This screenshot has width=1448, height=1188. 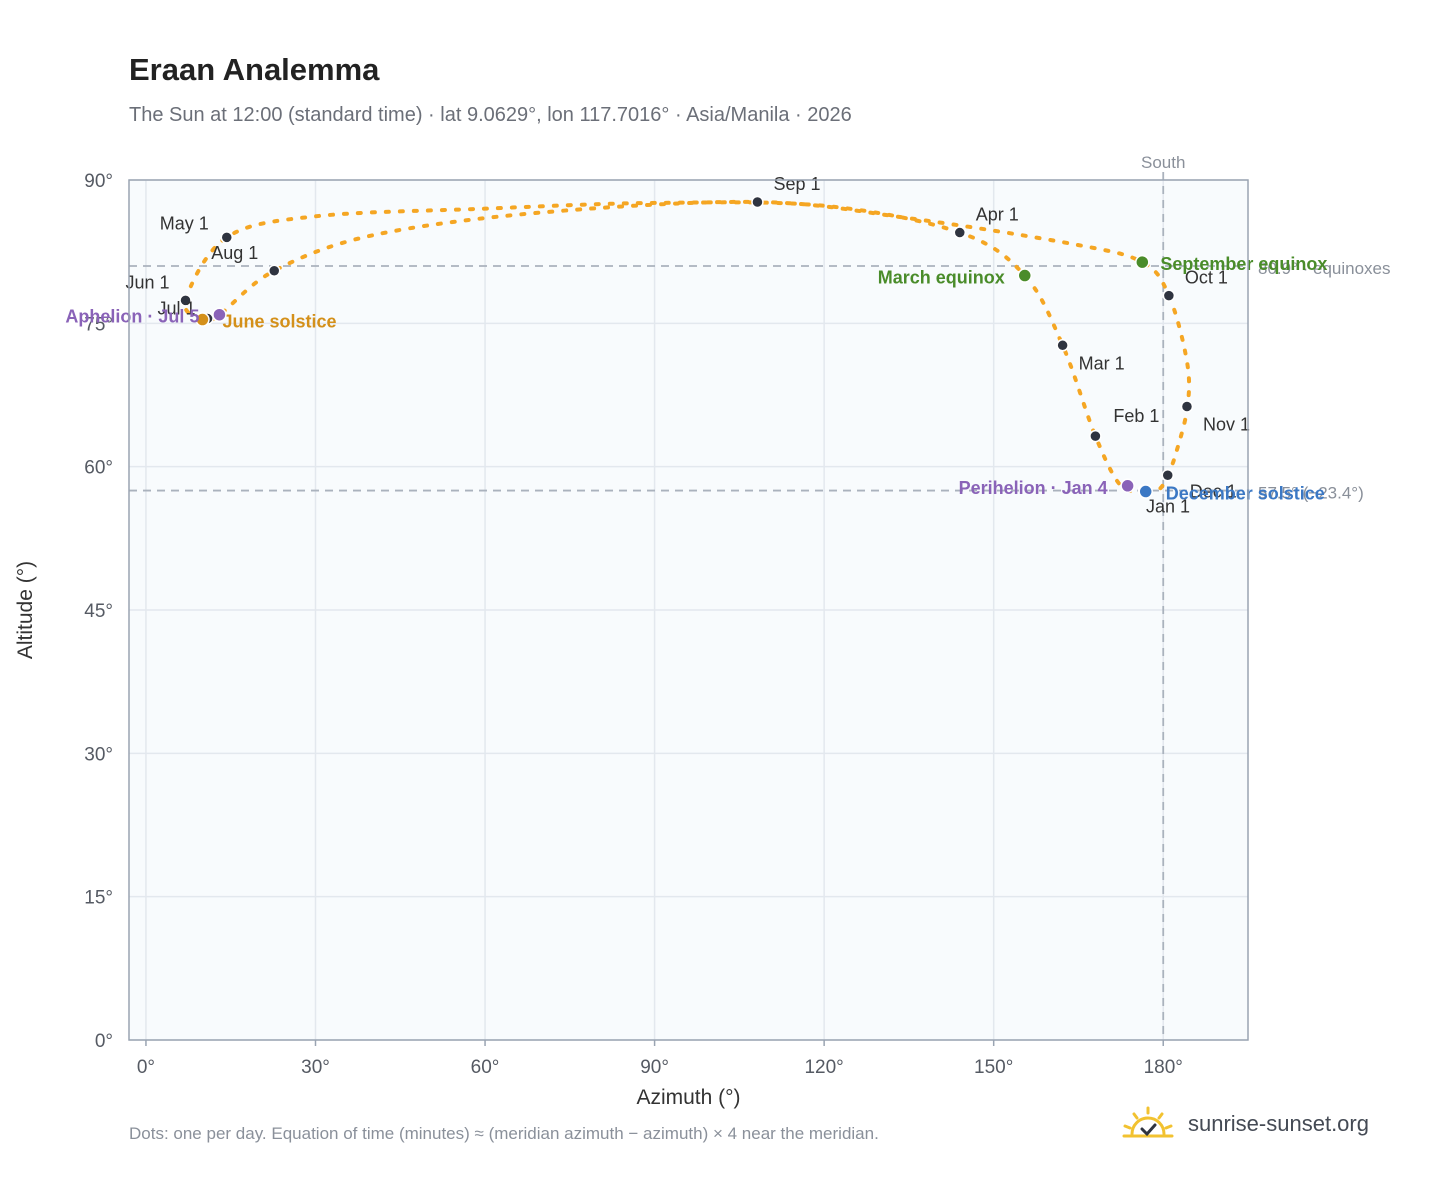 What do you see at coordinates (1163, 1067) in the screenshot?
I see `x-tick-label: 180°` at bounding box center [1163, 1067].